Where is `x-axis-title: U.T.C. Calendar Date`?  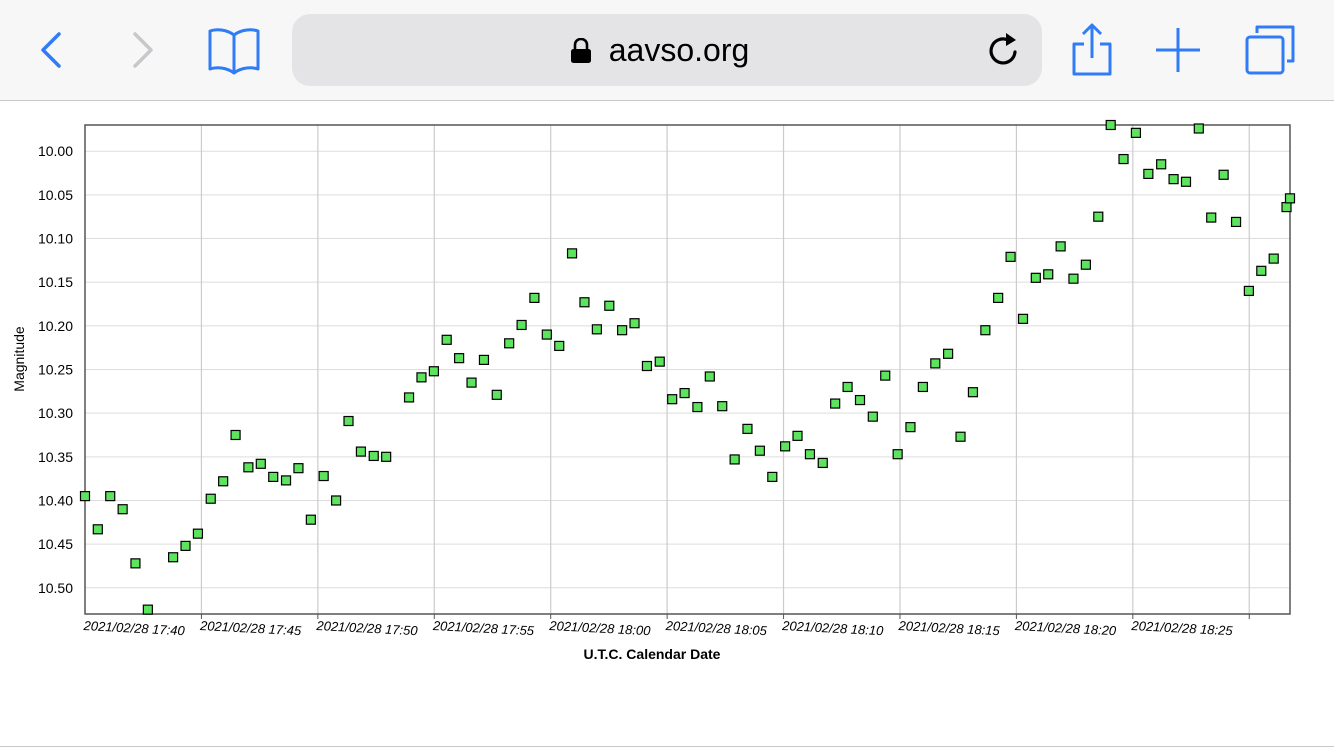
x-axis-title: U.T.C. Calendar Date is located at coordinates (652, 654).